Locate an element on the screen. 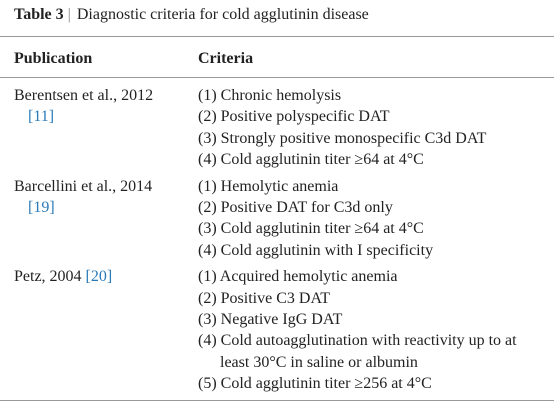 The image size is (554, 413). citation: [19] is located at coordinates (41, 208).